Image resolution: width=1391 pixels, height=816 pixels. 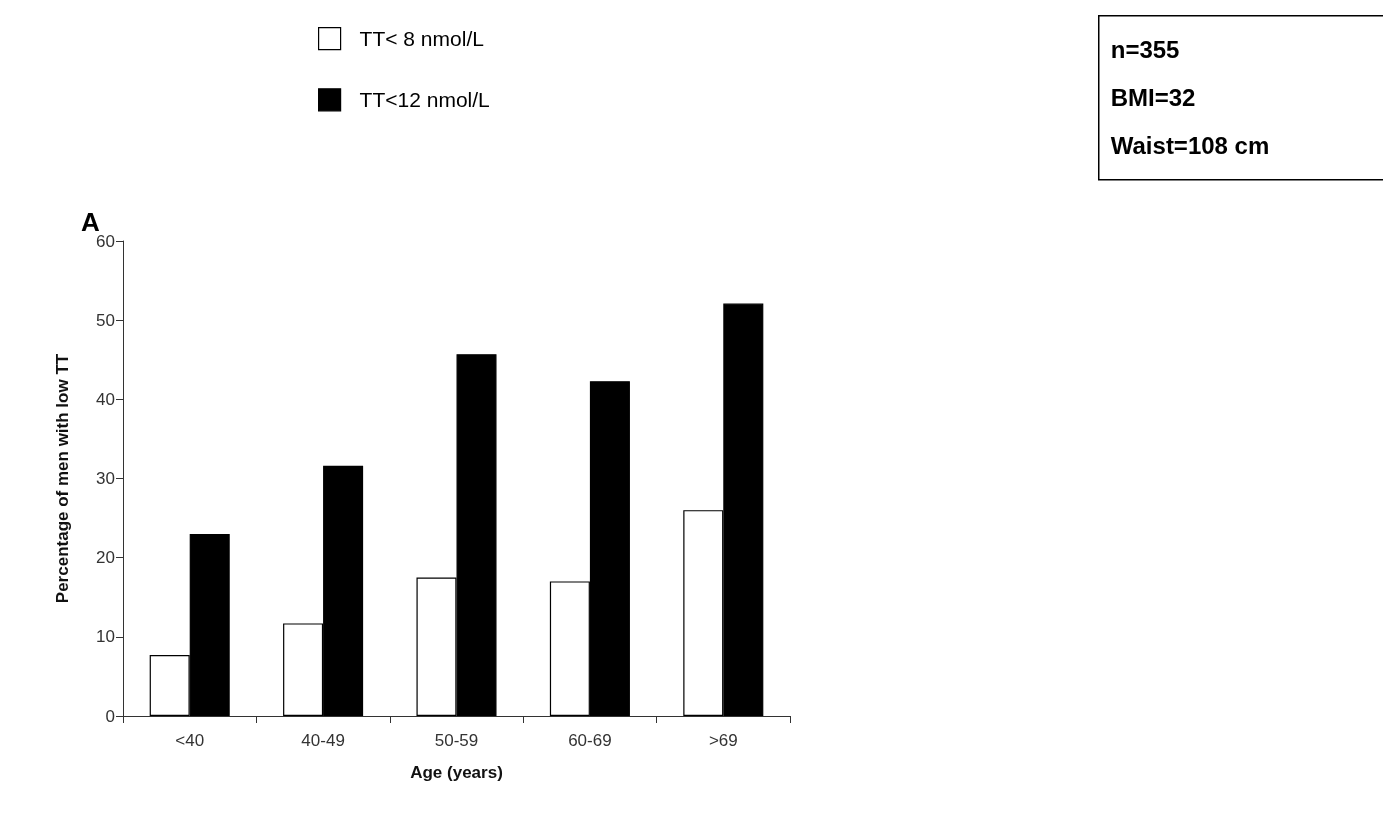 What do you see at coordinates (1190, 146) in the screenshot?
I see `text: Waist=108 cm` at bounding box center [1190, 146].